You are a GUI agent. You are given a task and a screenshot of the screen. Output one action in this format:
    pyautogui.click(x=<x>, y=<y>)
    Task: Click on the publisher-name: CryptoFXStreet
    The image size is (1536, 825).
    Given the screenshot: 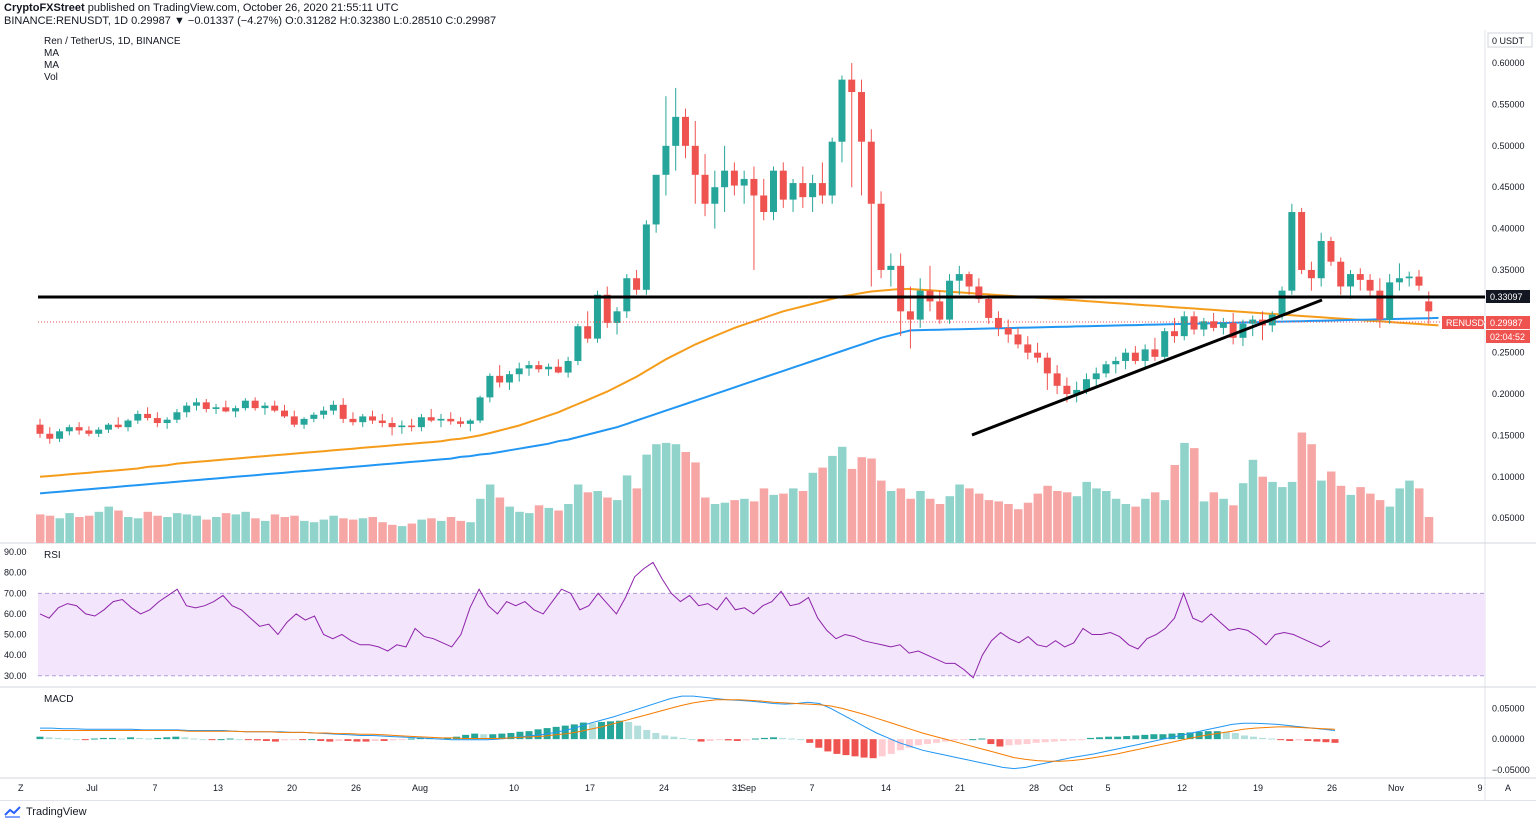 What is the action you would take?
    pyautogui.click(x=44, y=8)
    